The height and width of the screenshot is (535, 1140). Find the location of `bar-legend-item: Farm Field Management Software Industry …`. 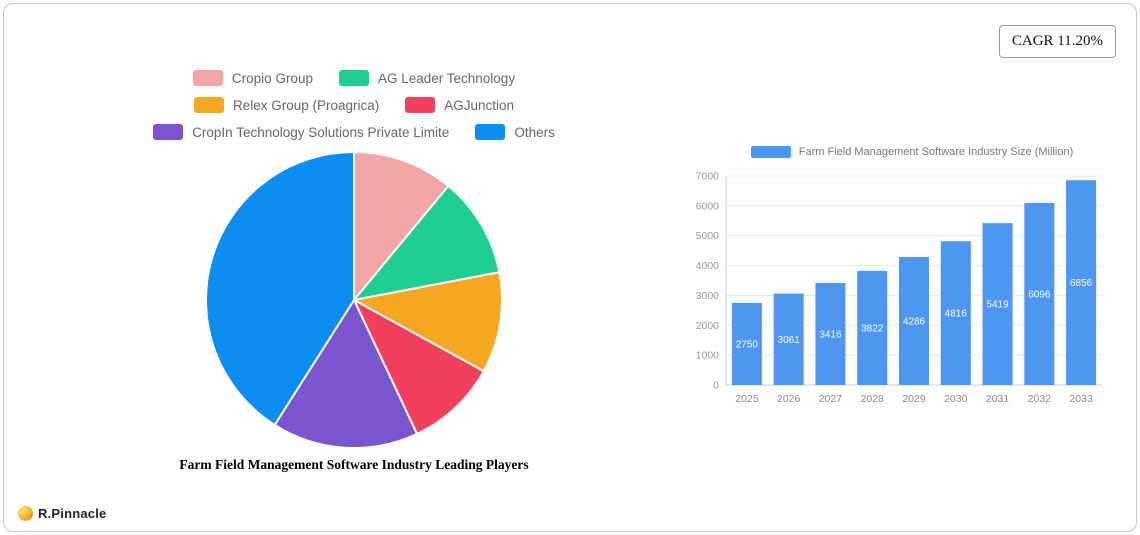

bar-legend-item: Farm Field Management Software Industry … is located at coordinates (912, 152).